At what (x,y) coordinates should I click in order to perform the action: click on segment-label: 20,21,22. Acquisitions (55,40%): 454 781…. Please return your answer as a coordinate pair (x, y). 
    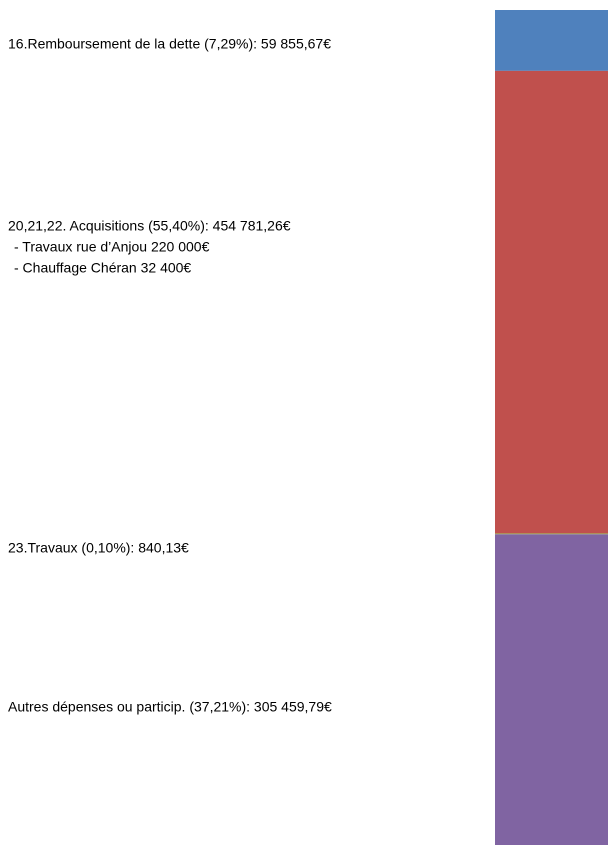
    Looking at the image, I should click on (149, 226).